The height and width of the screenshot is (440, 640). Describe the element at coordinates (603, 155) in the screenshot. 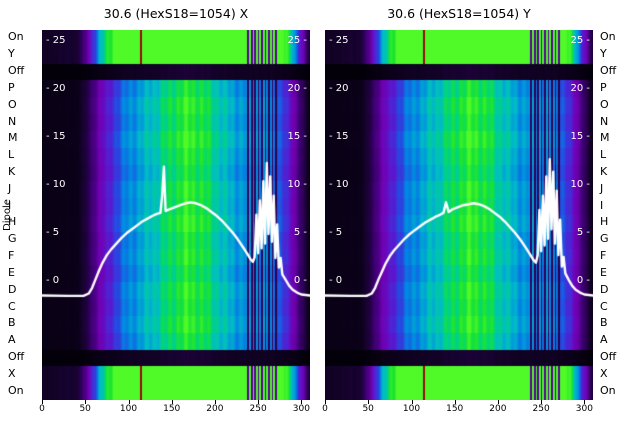

I see `dipole-label-right: L` at that location.